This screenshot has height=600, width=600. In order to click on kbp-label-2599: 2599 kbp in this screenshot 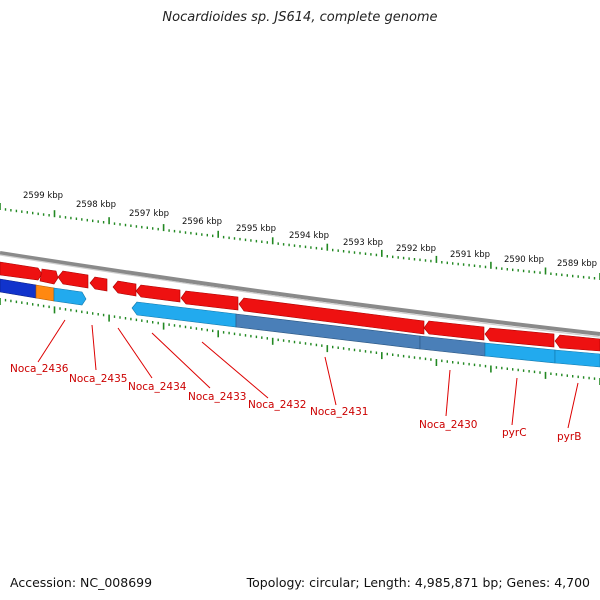, I will do `click(43, 196)`.